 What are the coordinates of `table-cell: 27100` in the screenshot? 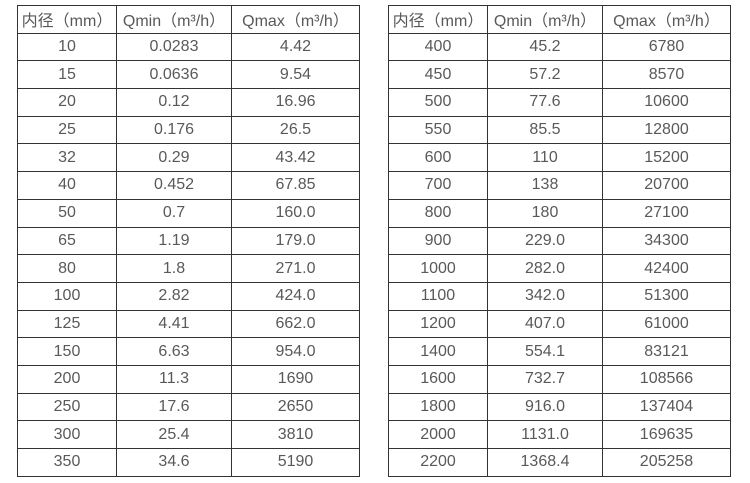 It's located at (666, 213).